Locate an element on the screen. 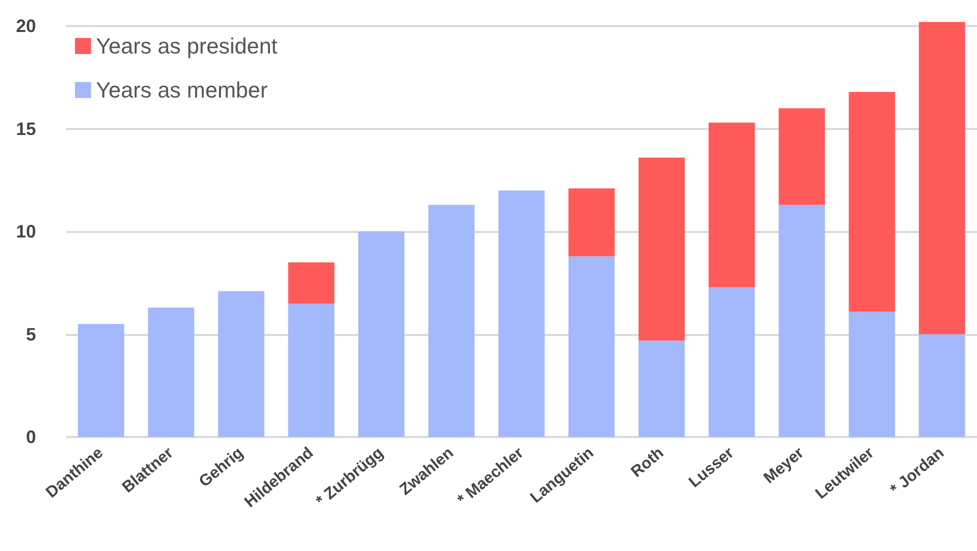 The image size is (977, 551). legend-label: Years as president is located at coordinates (187, 46).